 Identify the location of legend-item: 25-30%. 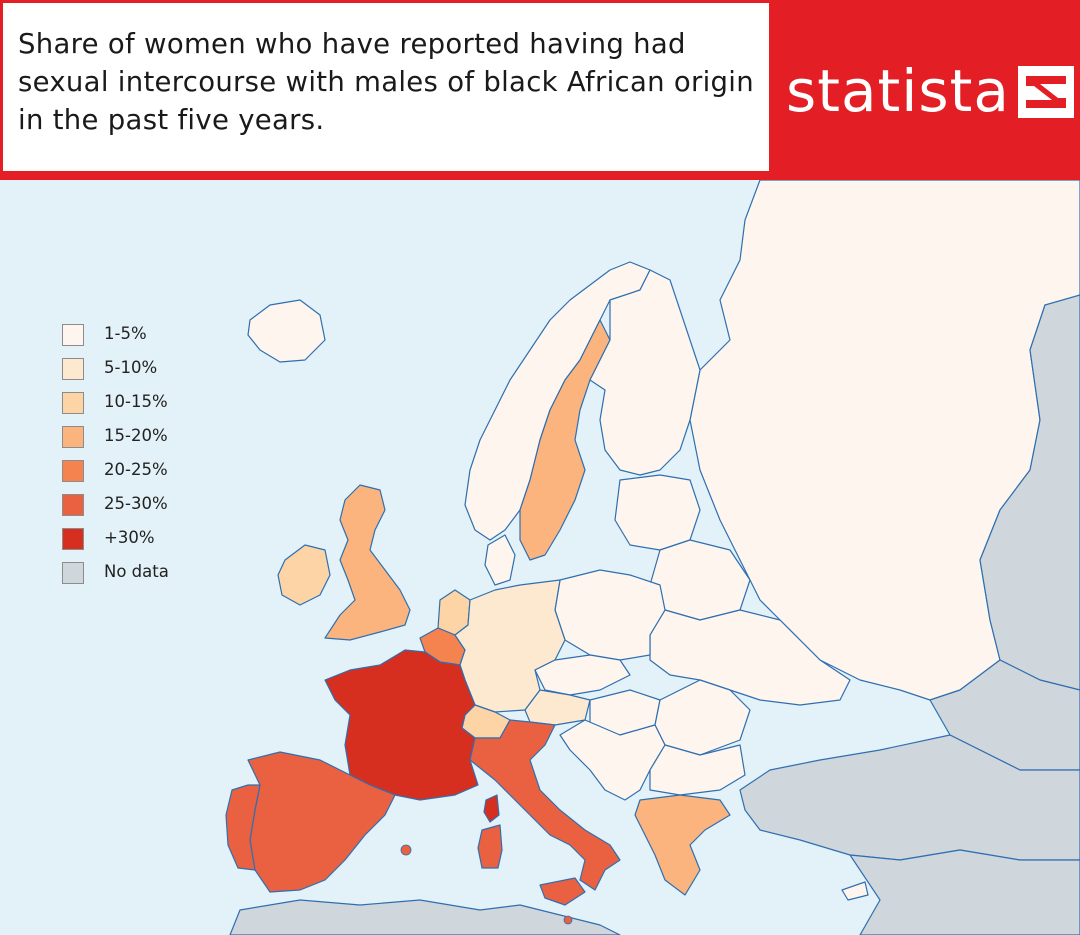
(147, 509).